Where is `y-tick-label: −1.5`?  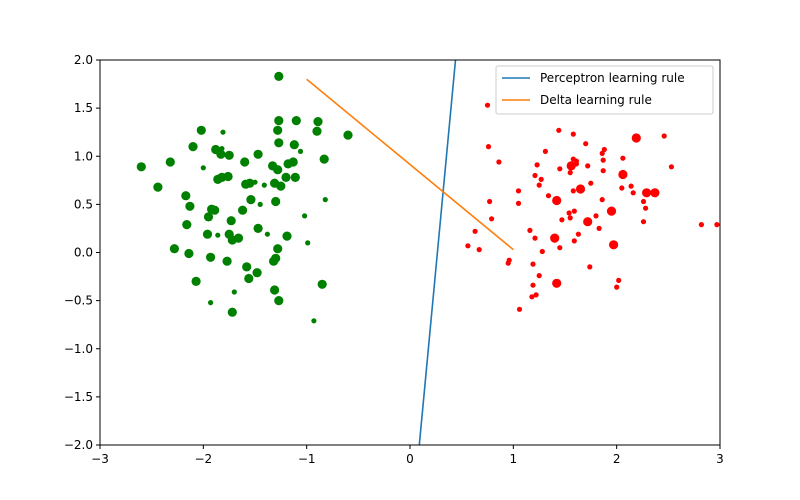 y-tick-label: −1.5 is located at coordinates (78, 397).